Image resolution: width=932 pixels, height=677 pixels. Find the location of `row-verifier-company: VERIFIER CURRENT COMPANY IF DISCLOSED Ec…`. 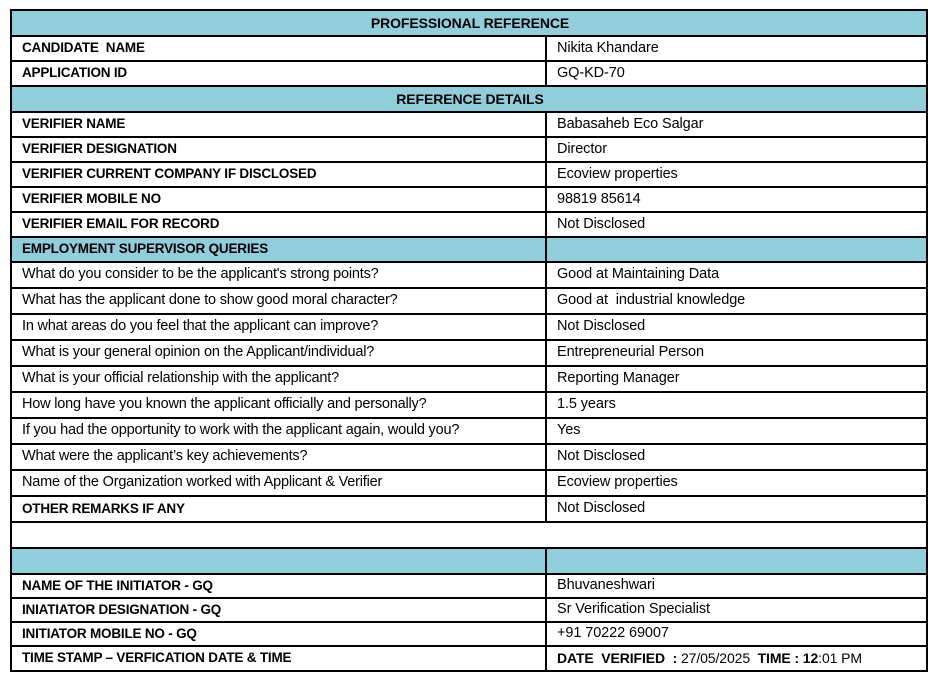

row-verifier-company: VERIFIER CURRENT COMPANY IF DISCLOSED Ec… is located at coordinates (469, 174).